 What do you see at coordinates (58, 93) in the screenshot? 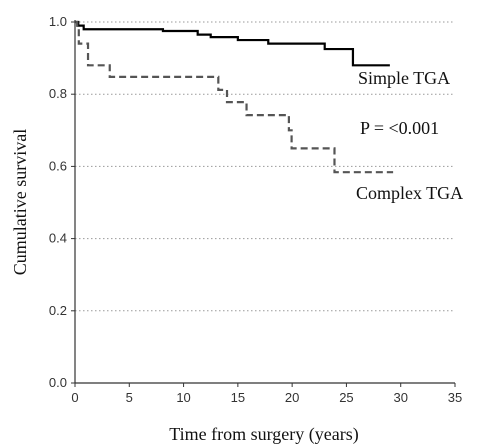
I see `y-tick-label-4: 0.8` at bounding box center [58, 93].